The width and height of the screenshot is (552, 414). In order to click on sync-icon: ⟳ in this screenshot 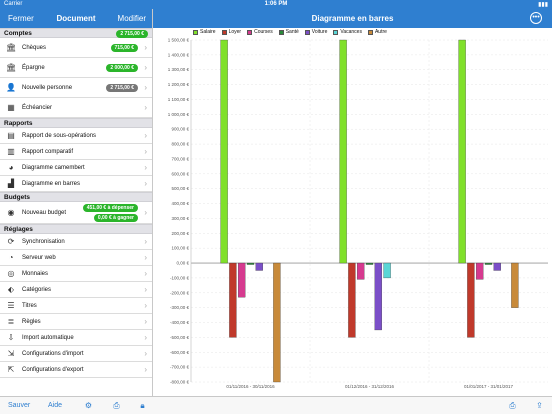, I will do `click(11, 241)`.